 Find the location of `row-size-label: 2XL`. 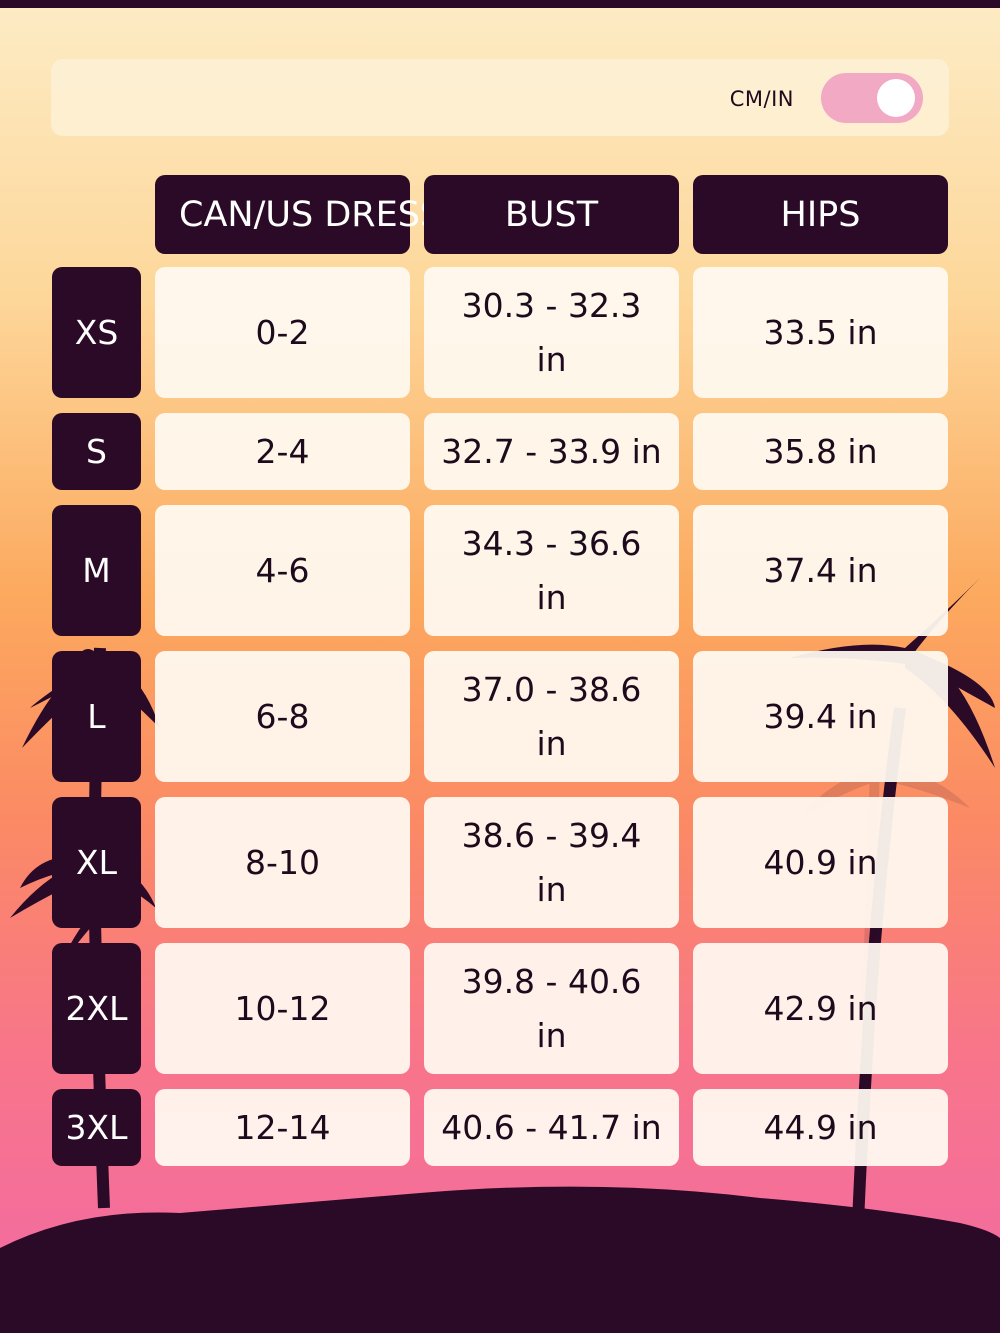

row-size-label: 2XL is located at coordinates (96, 1008).